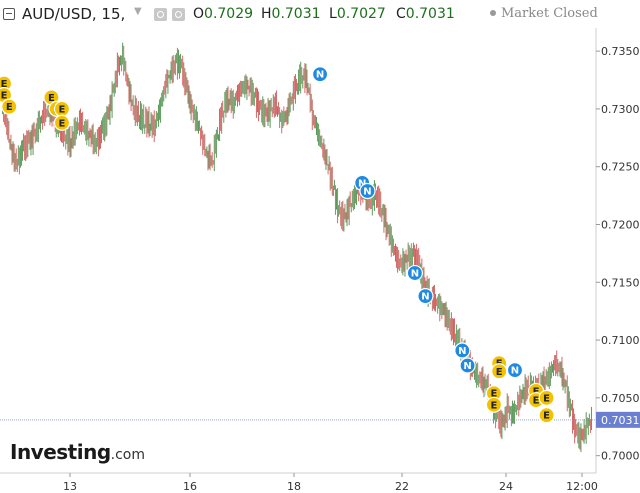 This screenshot has height=493, width=640. Describe the element at coordinates (620, 109) in the screenshot. I see `y-tick-label: 0.7300` at that location.